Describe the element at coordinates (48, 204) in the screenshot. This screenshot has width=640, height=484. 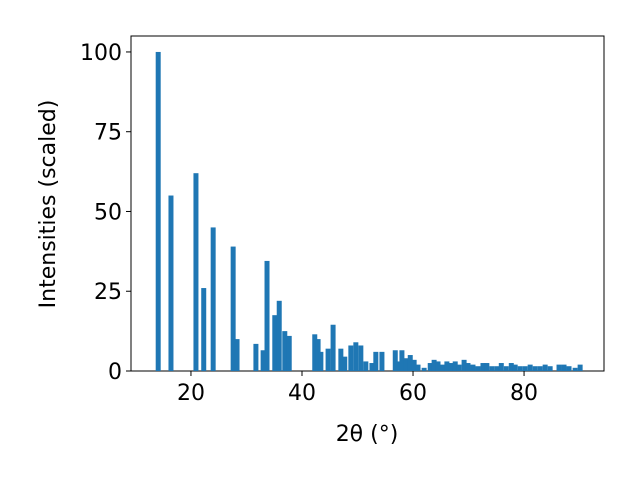
I see `y-axis-label: Intensities (scaled)` at that location.